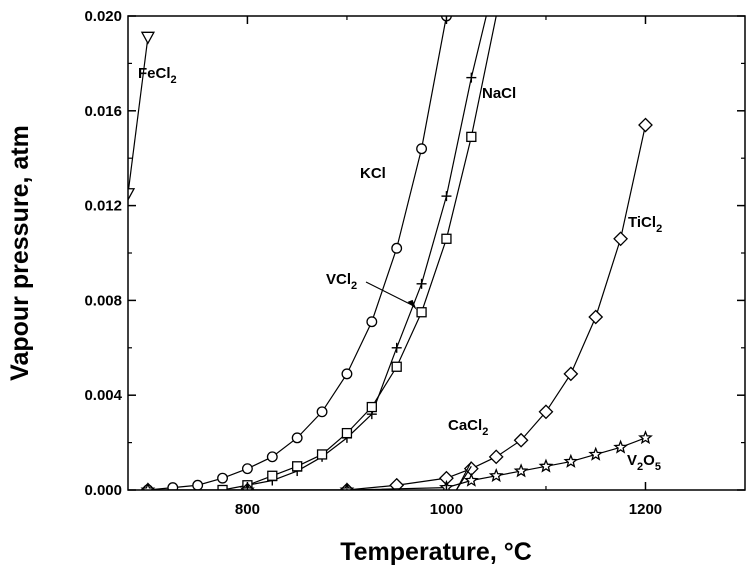  What do you see at coordinates (645, 509) in the screenshot?
I see `x-tick-label: 1200` at bounding box center [645, 509].